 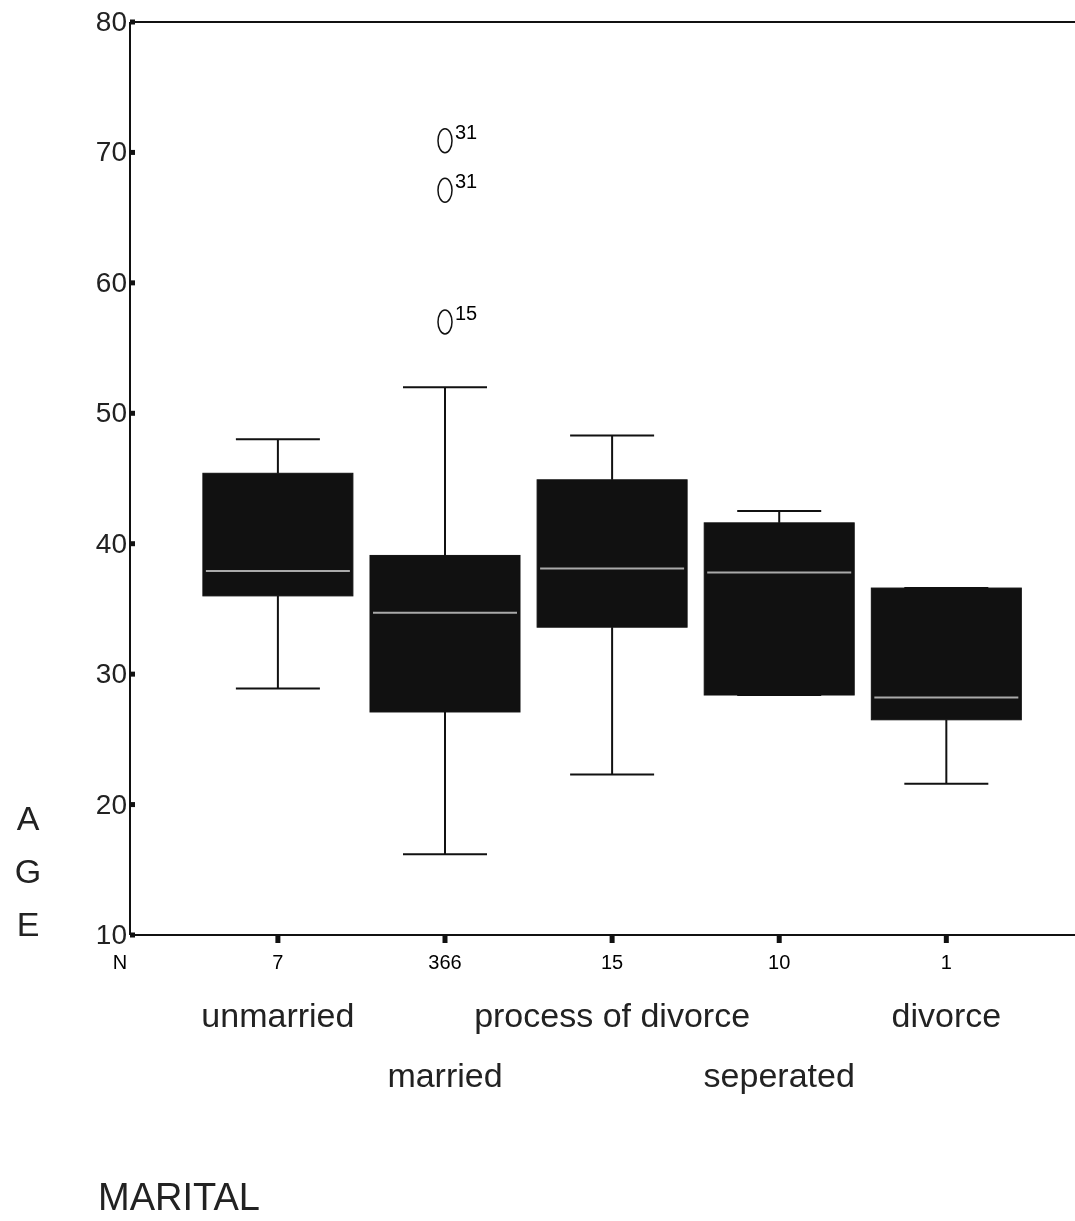 I want to click on text: 366, so click(x=445, y=962).